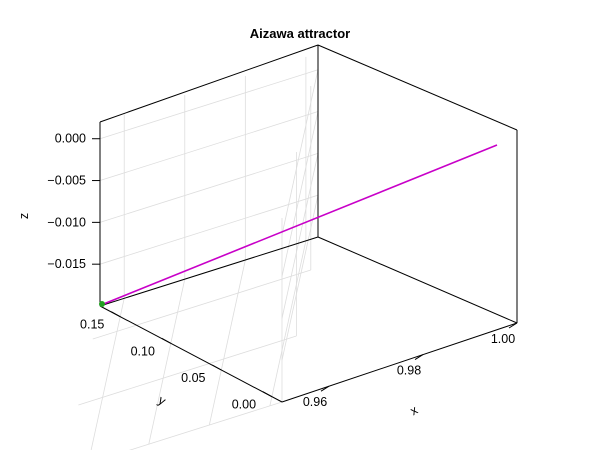  Describe the element at coordinates (503, 339) in the screenshot. I see `x-tick-label: 1.00` at that location.